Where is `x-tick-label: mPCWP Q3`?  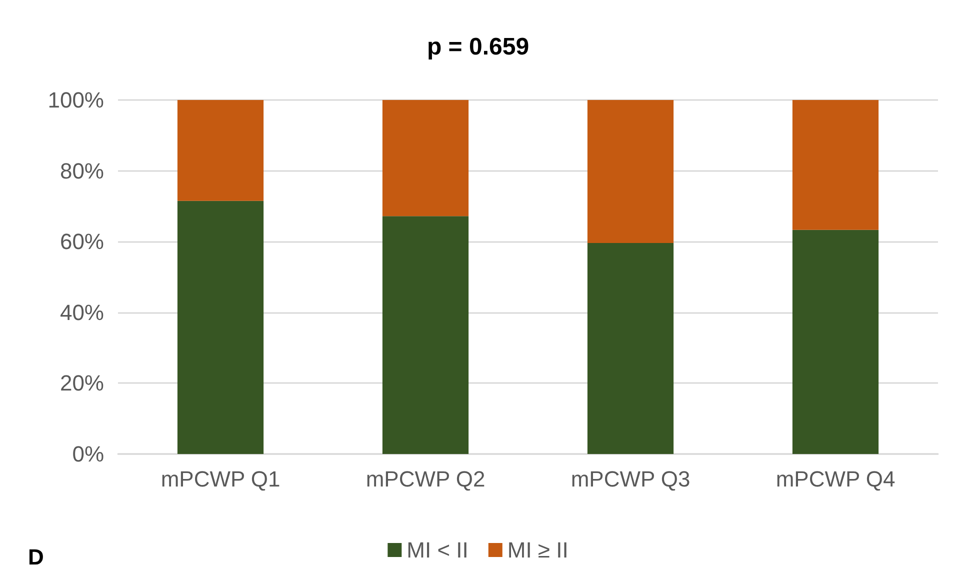 x-tick-label: mPCWP Q3 is located at coordinates (630, 479).